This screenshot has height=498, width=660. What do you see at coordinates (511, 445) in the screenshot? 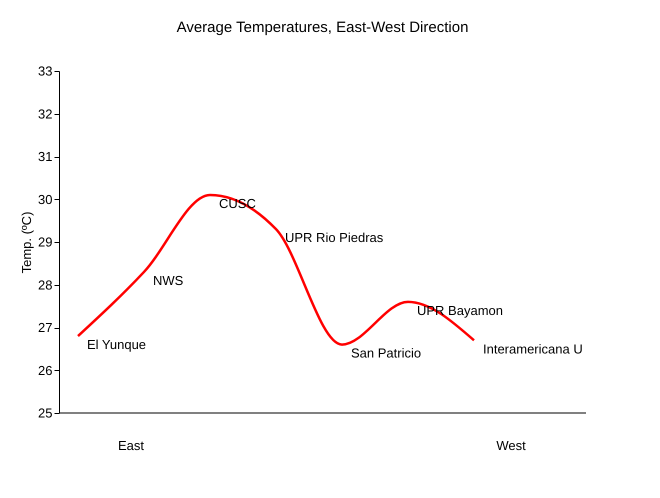
I see `text: West` at bounding box center [511, 445].